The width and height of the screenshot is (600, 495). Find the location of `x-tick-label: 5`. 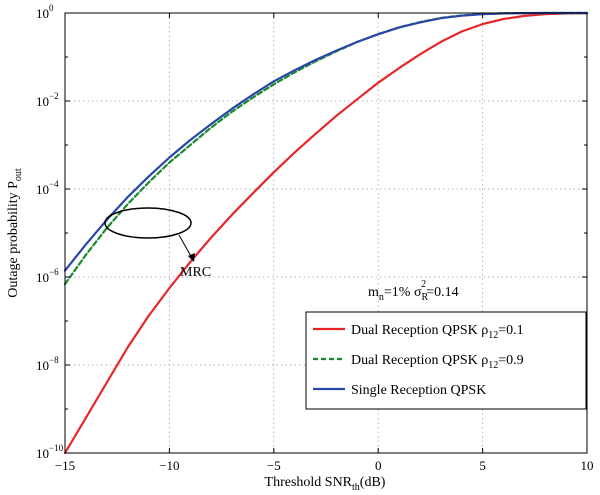

x-tick-label: 5 is located at coordinates (482, 465).